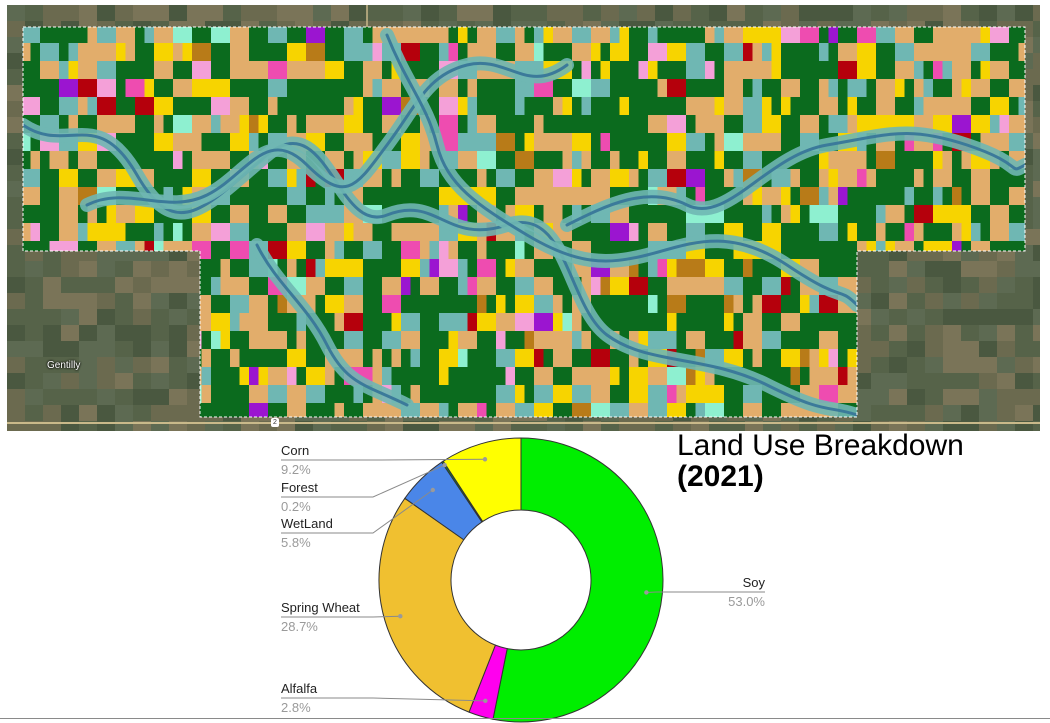 The height and width of the screenshot is (723, 1050). I want to click on leader-dot-forest, so click(444, 465).